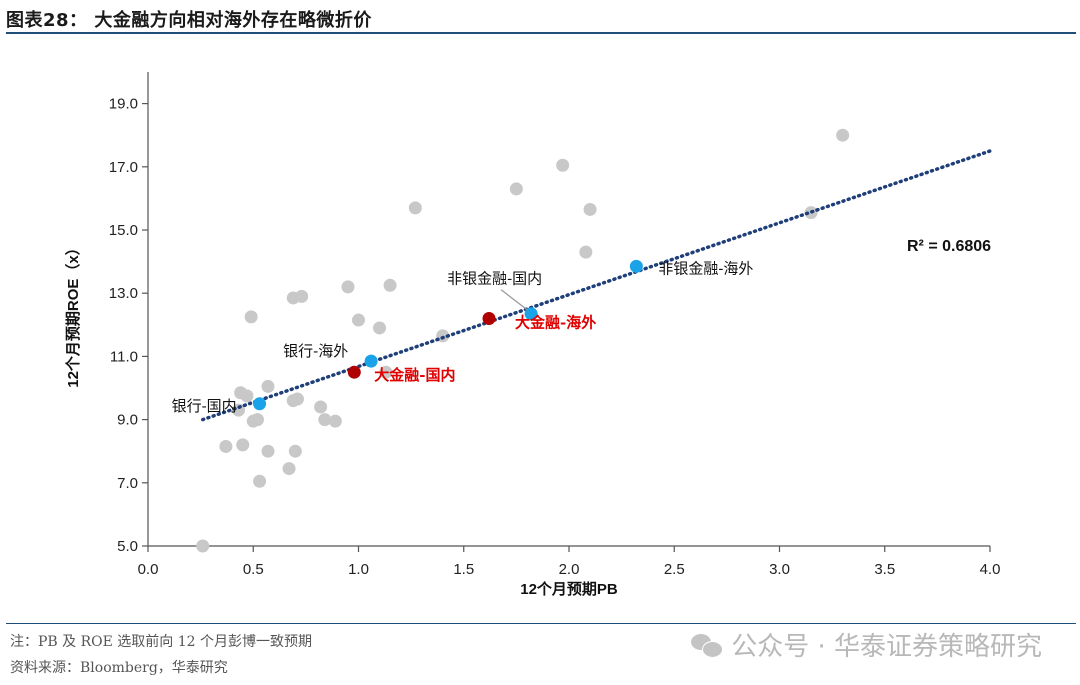  I want to click on x-tick-label: 1.0, so click(358, 569).